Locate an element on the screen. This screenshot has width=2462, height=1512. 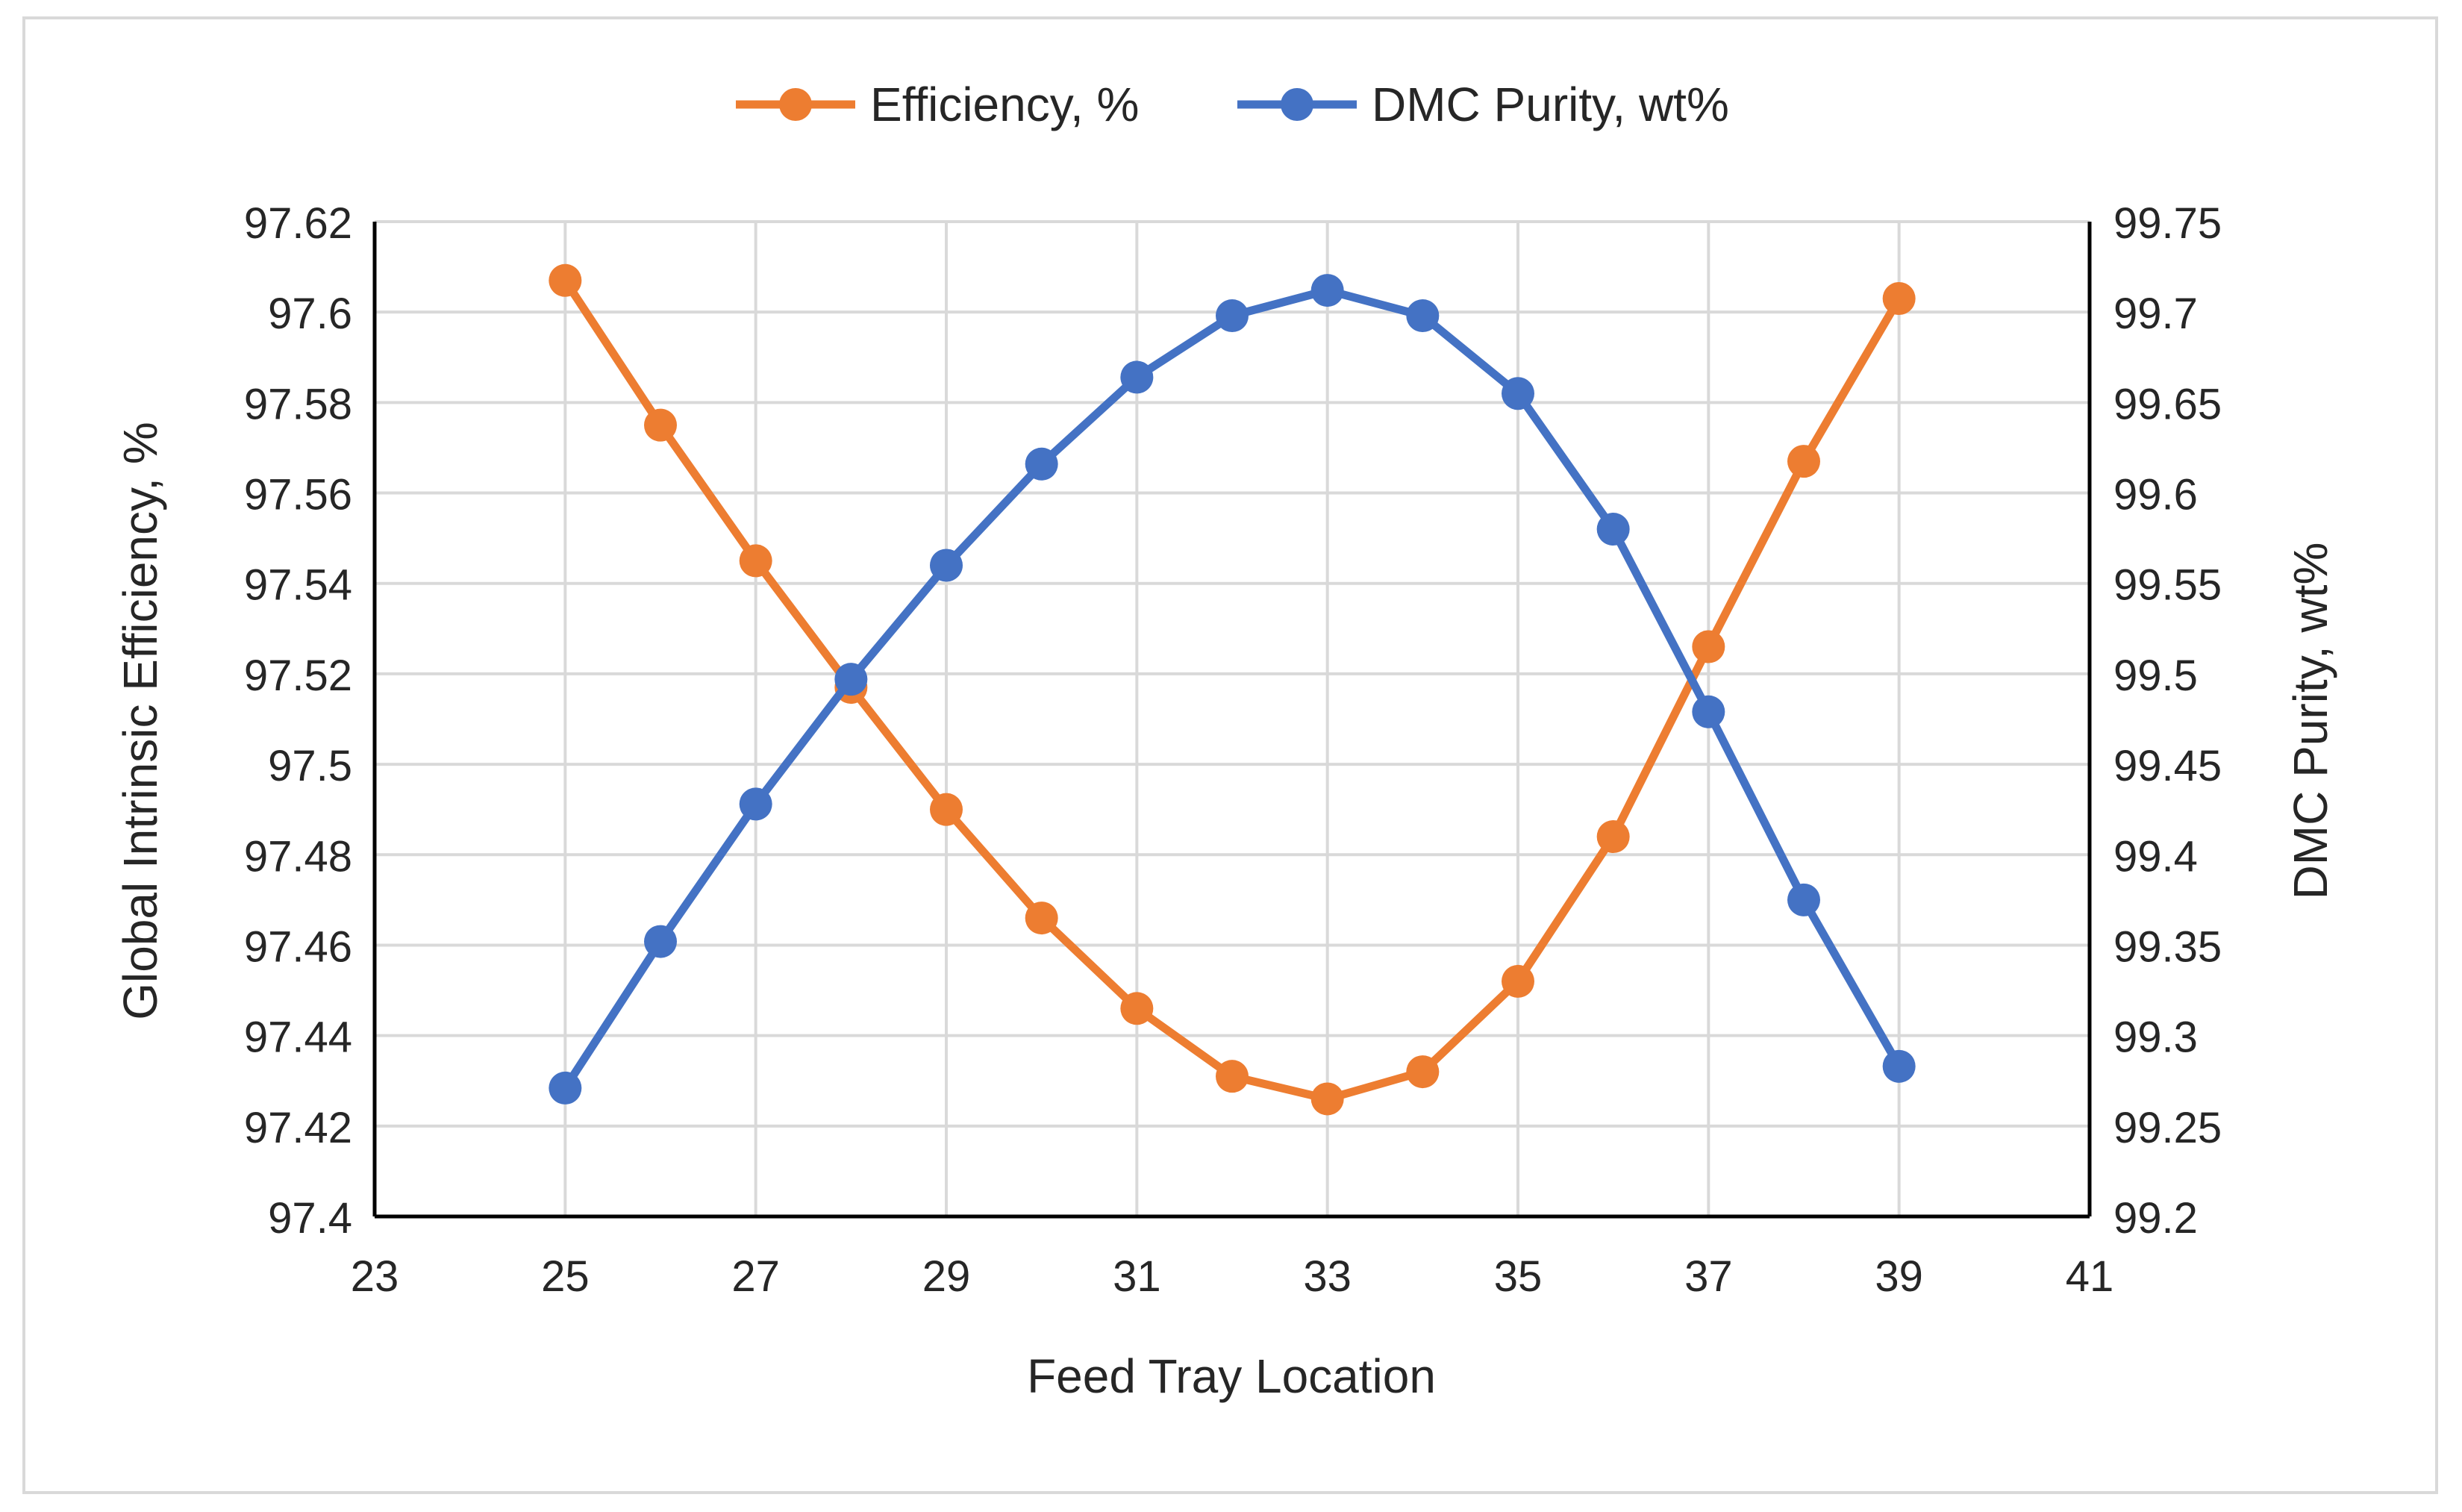
legend-item-efficiency: Efficiency, % is located at coordinates (938, 104).